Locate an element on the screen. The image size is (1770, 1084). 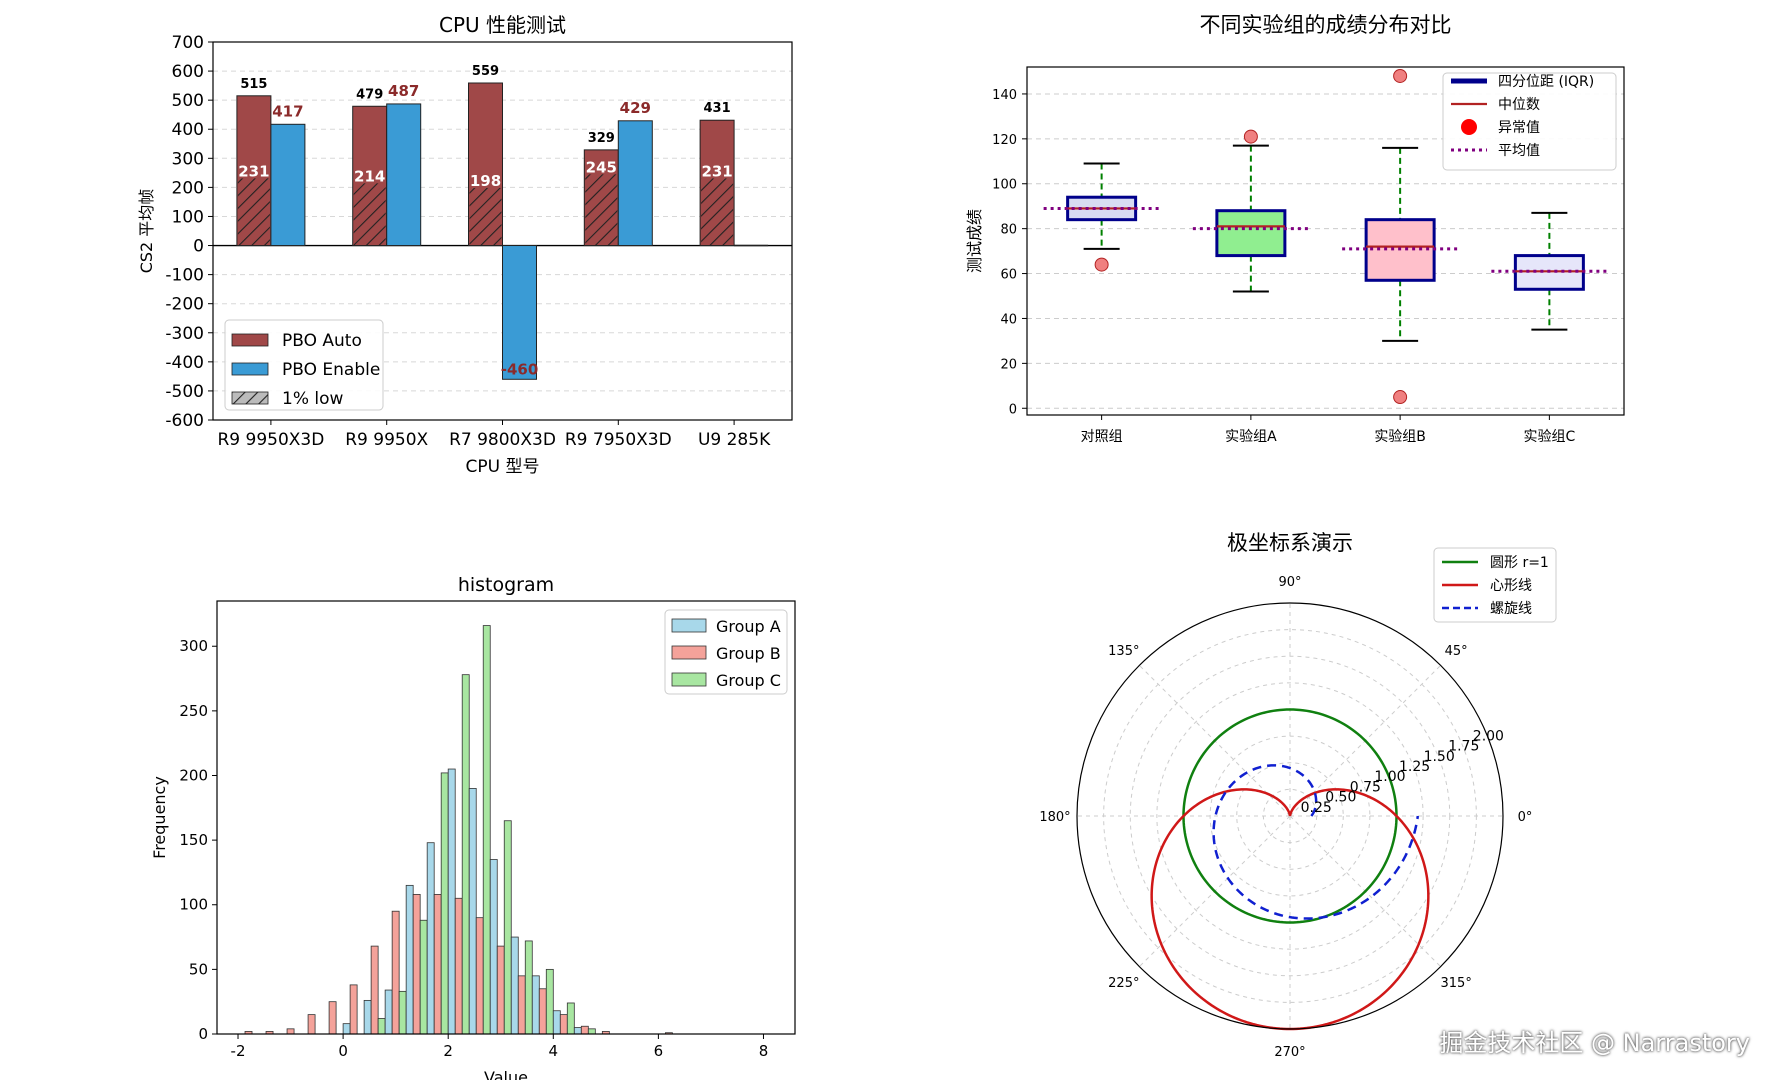
polar-rtick-label: 1.75 is located at coordinates (1463, 747).